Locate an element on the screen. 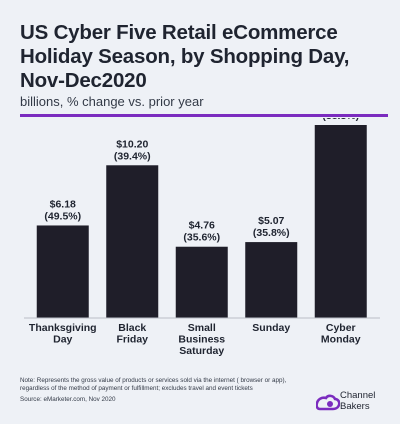 The image size is (400, 424). bar-change-label: (39.4%) is located at coordinates (132, 156).